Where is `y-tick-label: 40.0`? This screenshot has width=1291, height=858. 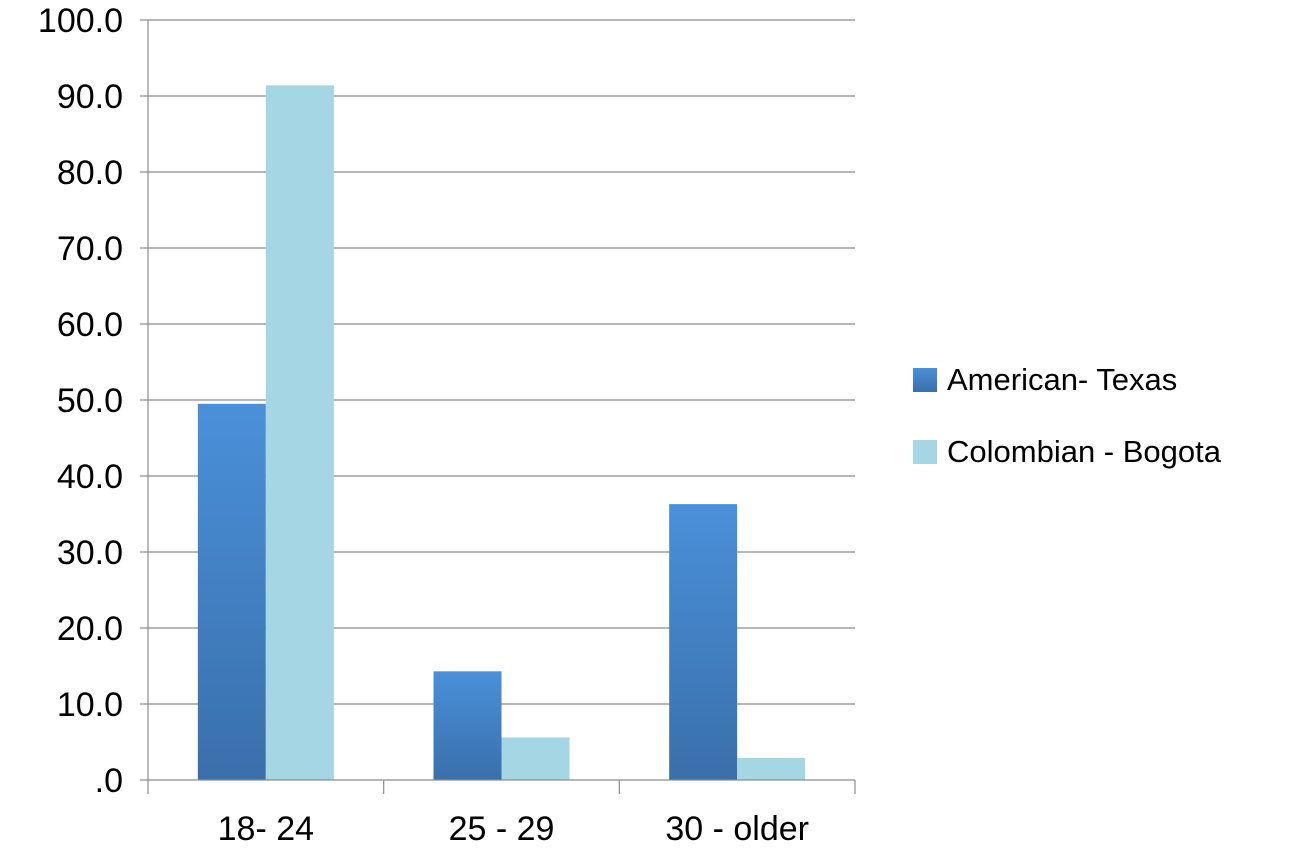
y-tick-label: 40.0 is located at coordinates (90, 477).